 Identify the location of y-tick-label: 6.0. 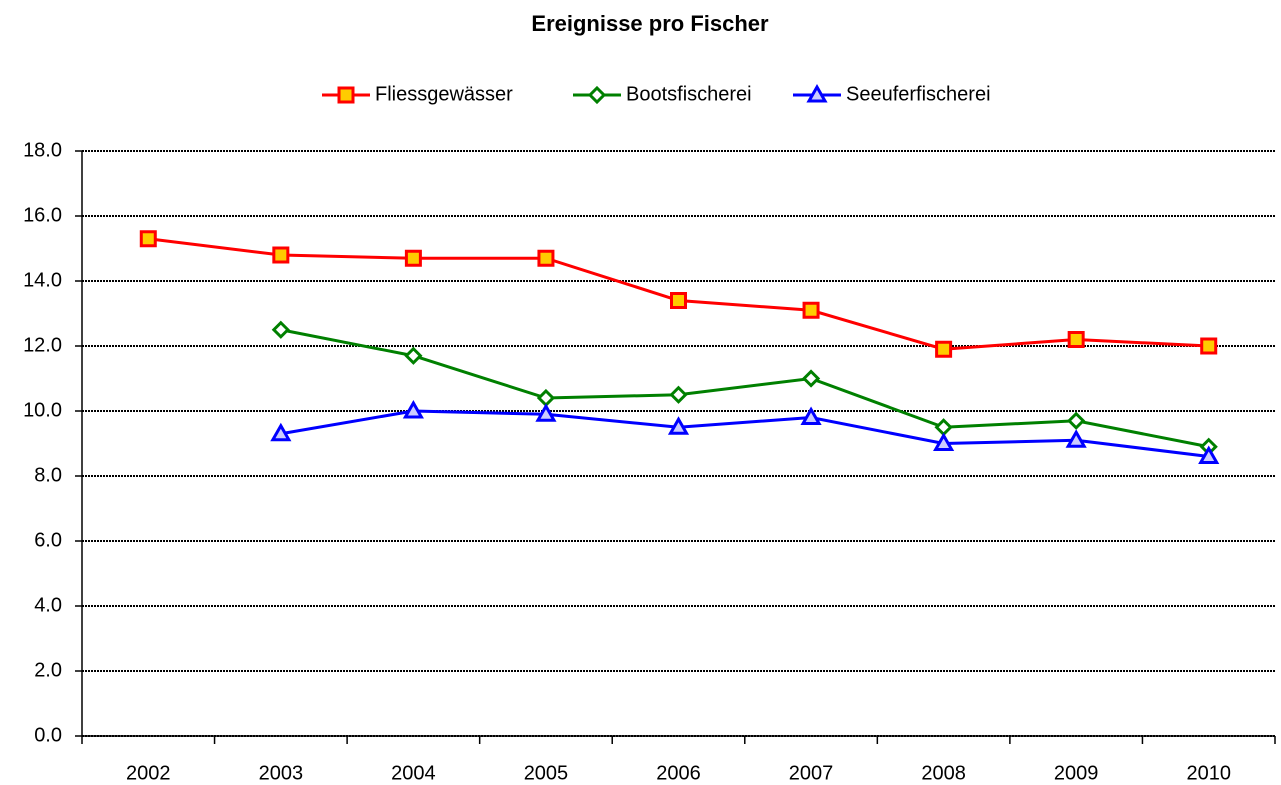
(48, 540).